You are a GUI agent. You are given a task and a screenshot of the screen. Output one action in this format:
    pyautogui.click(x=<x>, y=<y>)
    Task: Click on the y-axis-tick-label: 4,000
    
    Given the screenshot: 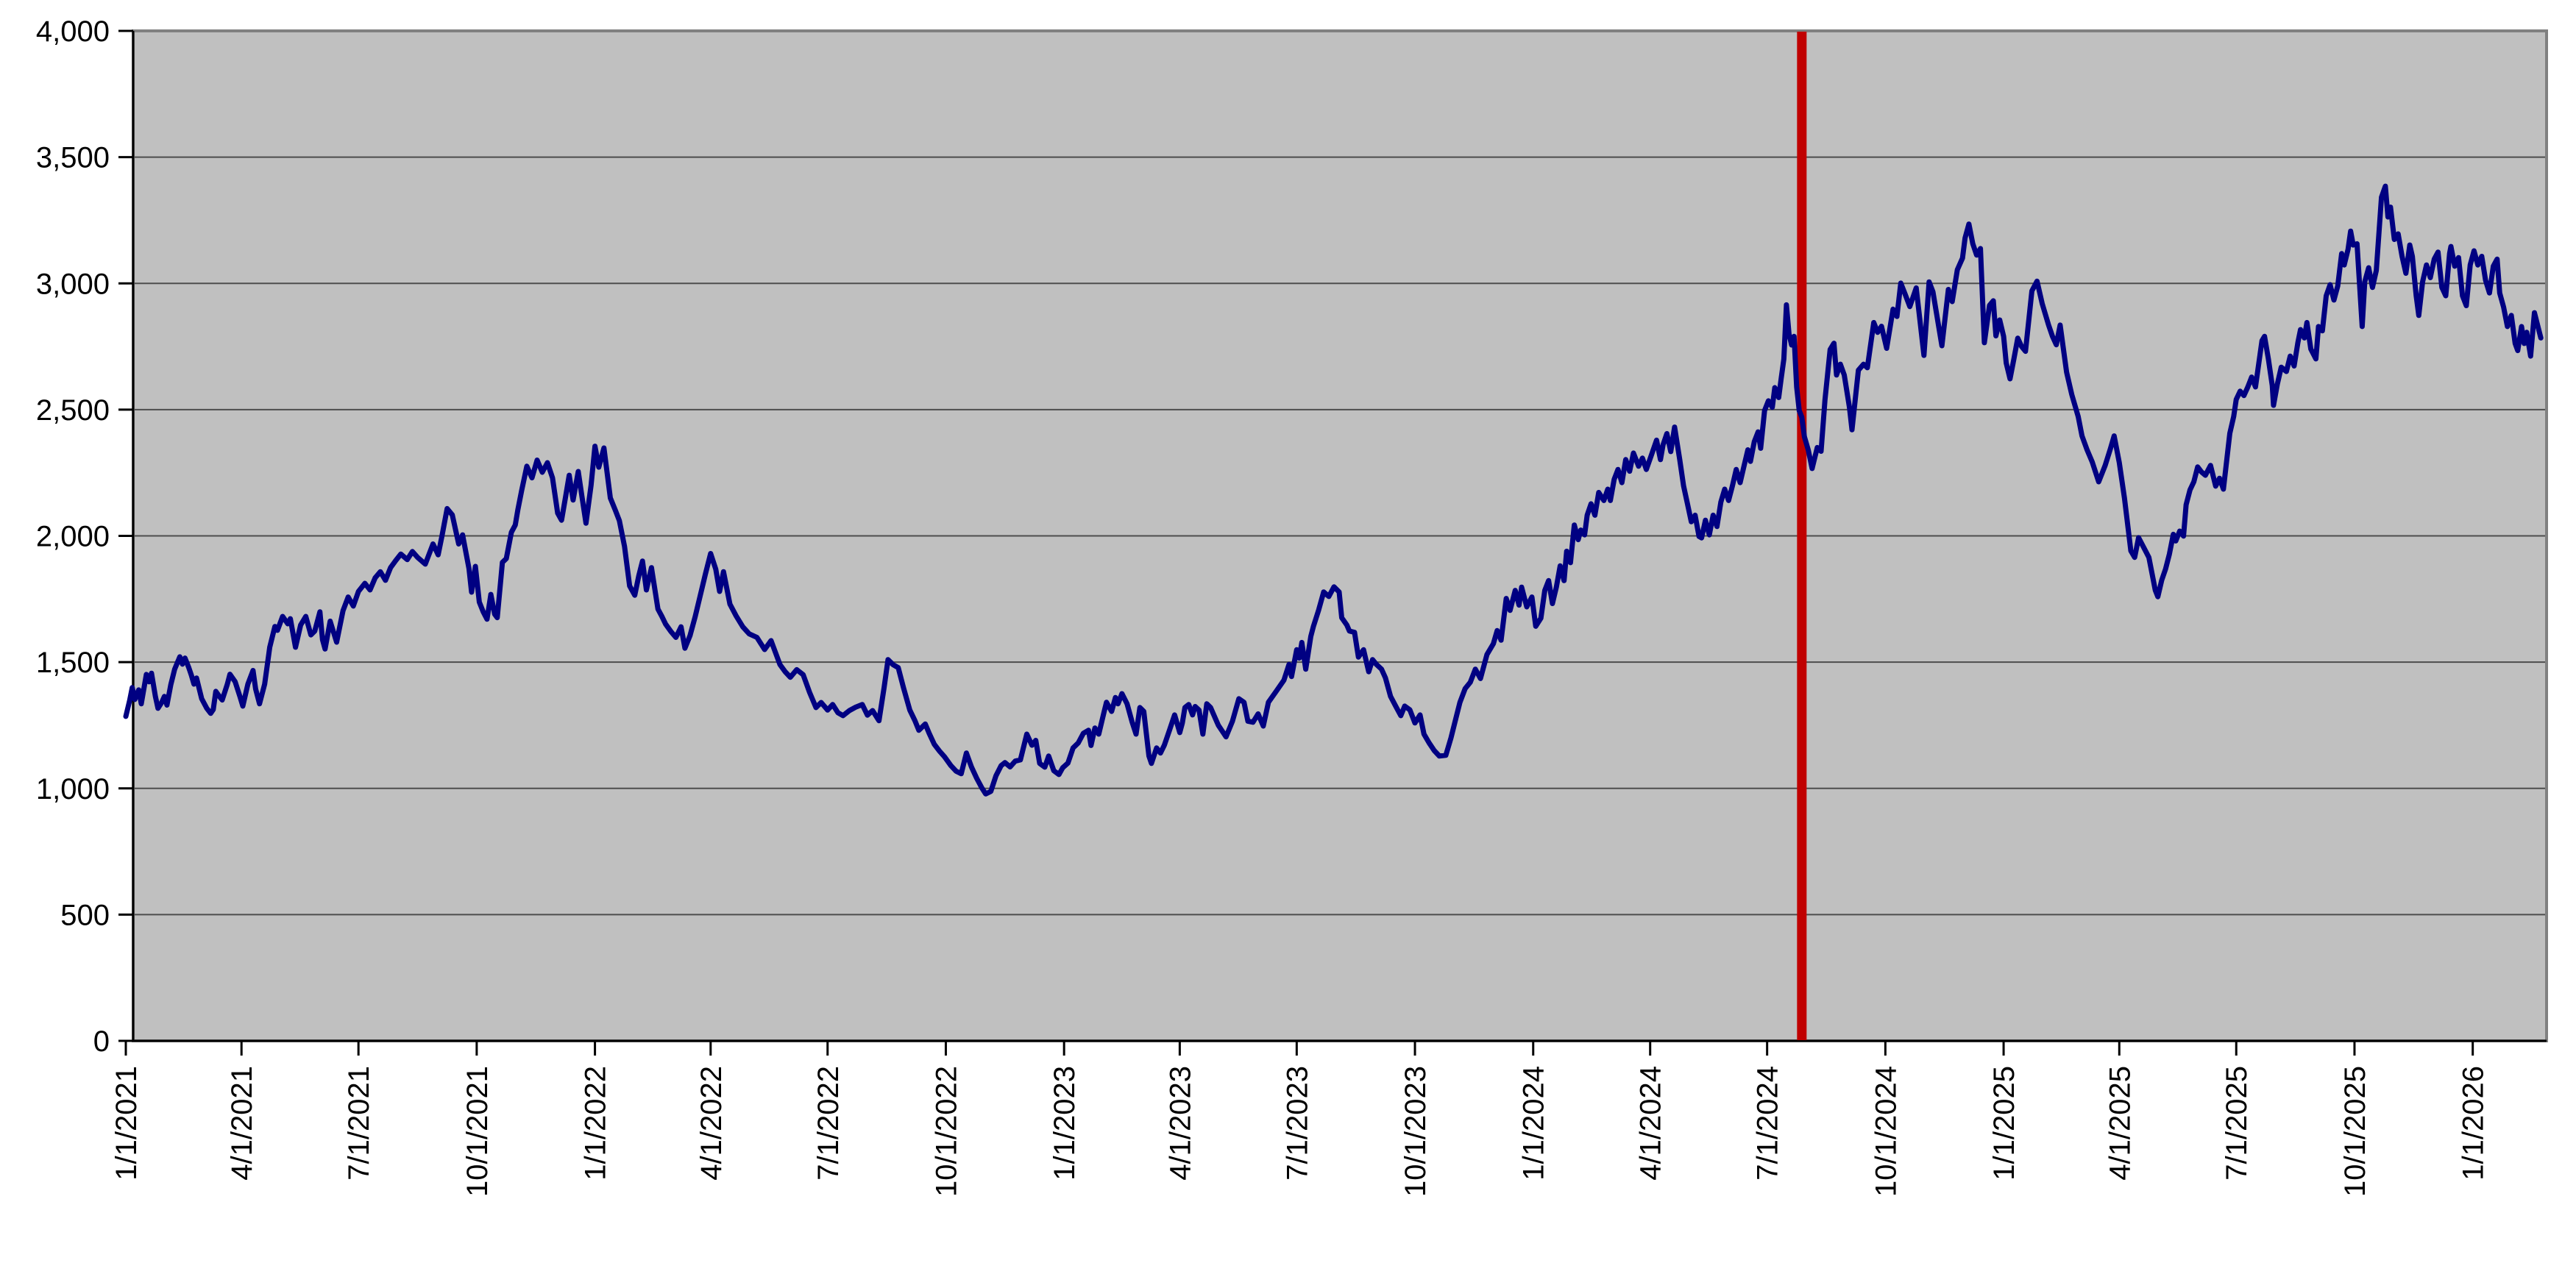 What is the action you would take?
    pyautogui.click(x=73, y=31)
    